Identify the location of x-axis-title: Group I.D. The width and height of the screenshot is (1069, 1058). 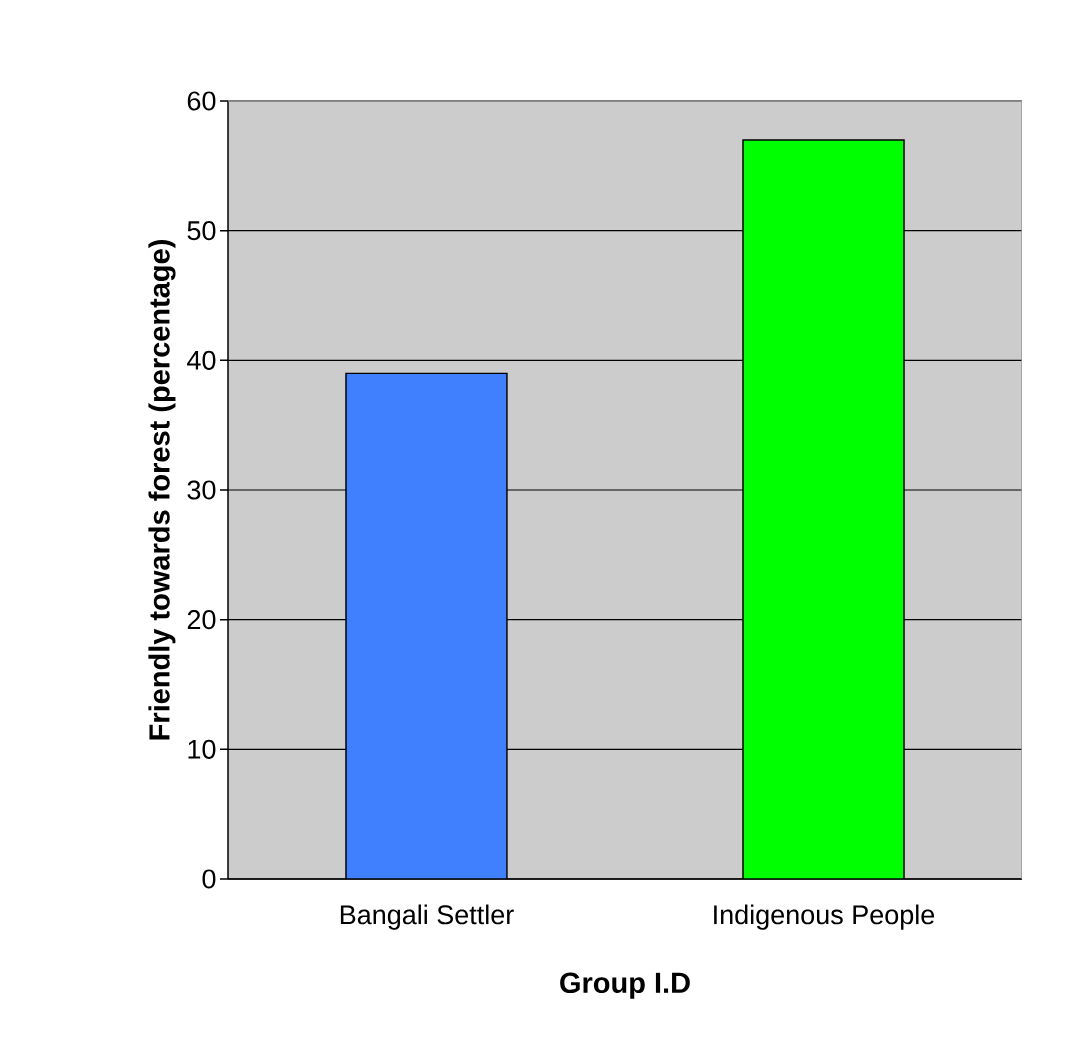
(625, 985).